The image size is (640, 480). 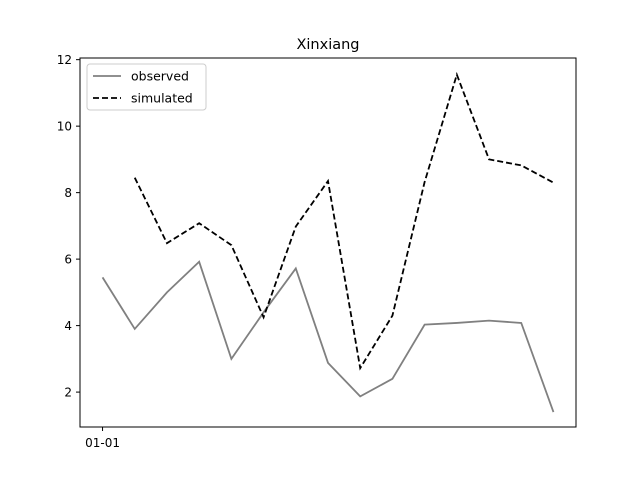 What do you see at coordinates (146, 87) in the screenshot?
I see `legend: observed simulated` at bounding box center [146, 87].